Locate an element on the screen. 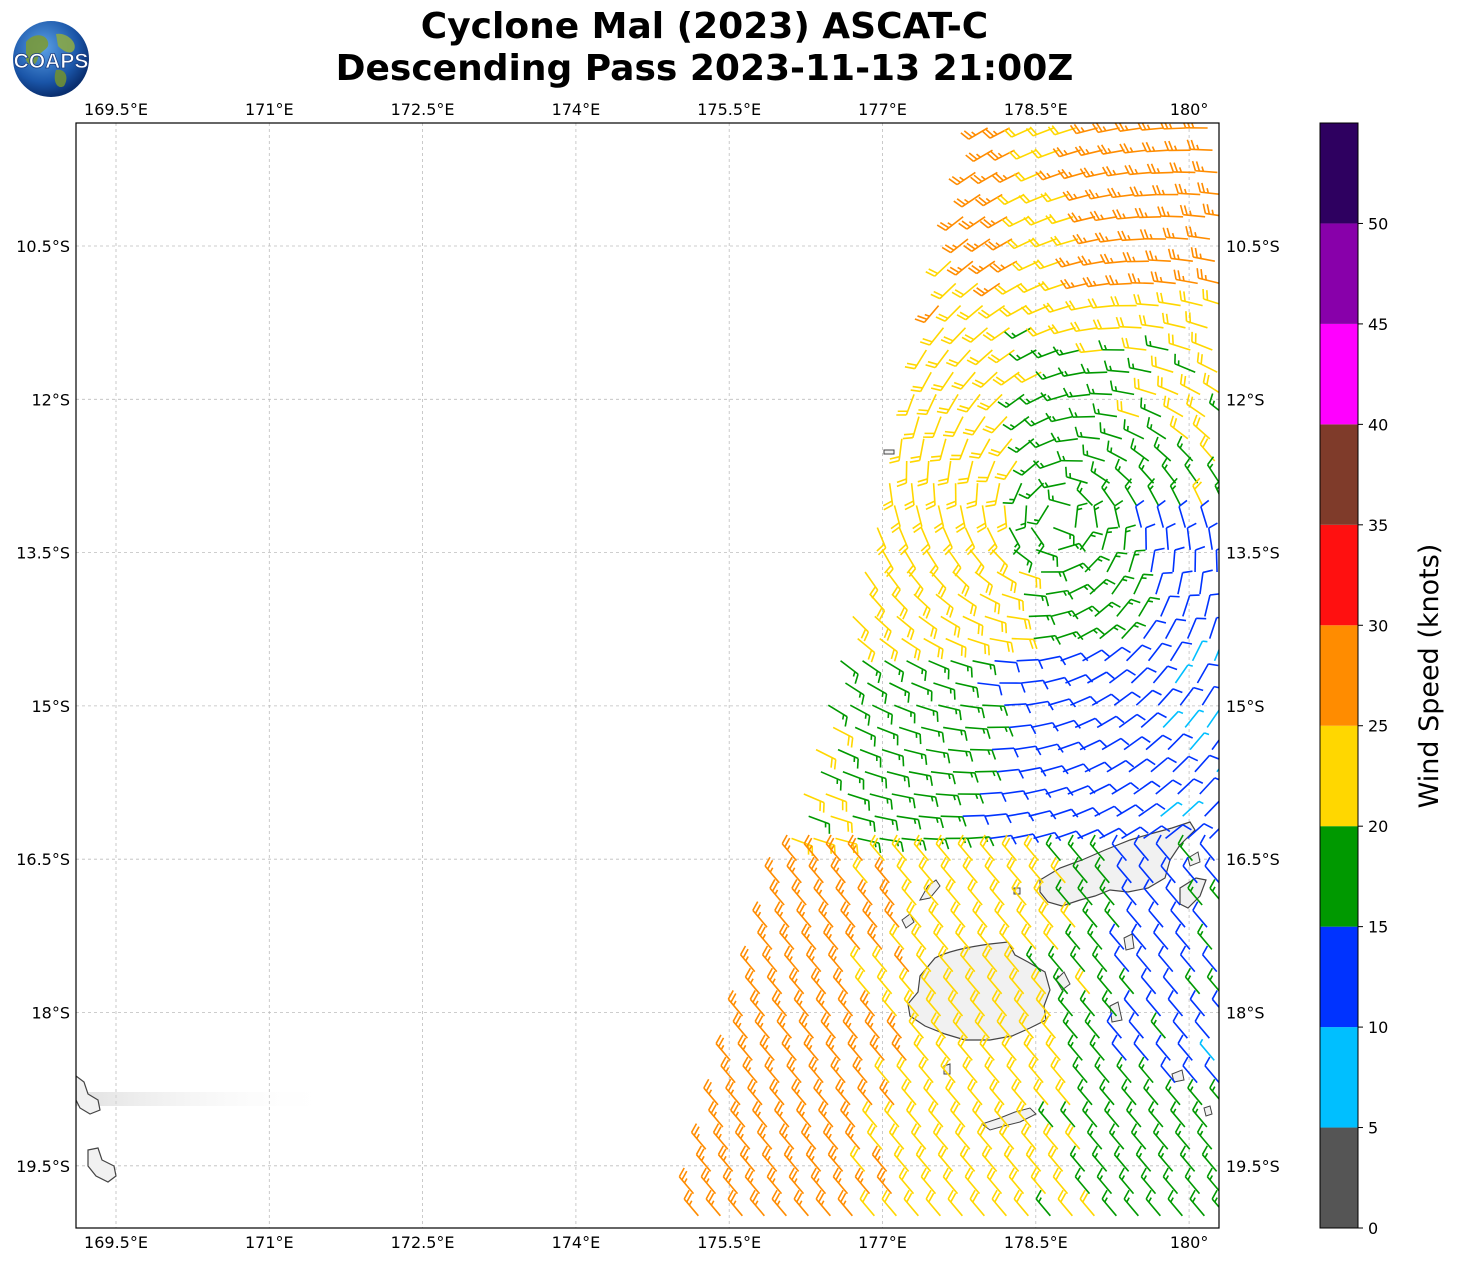 This screenshot has height=1264, width=1457. lat-labels-right: 10.5°S 12°S 13.5°S 15°S 16.5°S 18°S 19.5°S is located at coordinates (1253, 706).